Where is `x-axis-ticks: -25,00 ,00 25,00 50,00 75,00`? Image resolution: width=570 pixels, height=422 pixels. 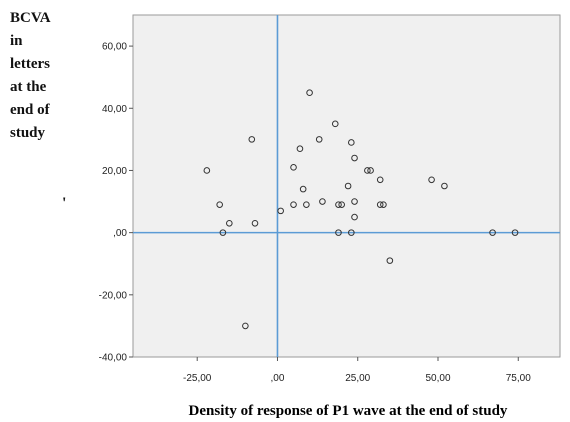
x-axis-ticks: -25,00 ,00 25,00 50,00 75,00 is located at coordinates (357, 370).